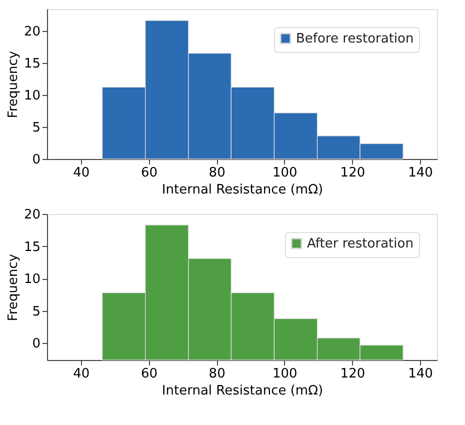 The width and height of the screenshot is (465, 425). I want to click on legend-label: After restoration, so click(360, 244).